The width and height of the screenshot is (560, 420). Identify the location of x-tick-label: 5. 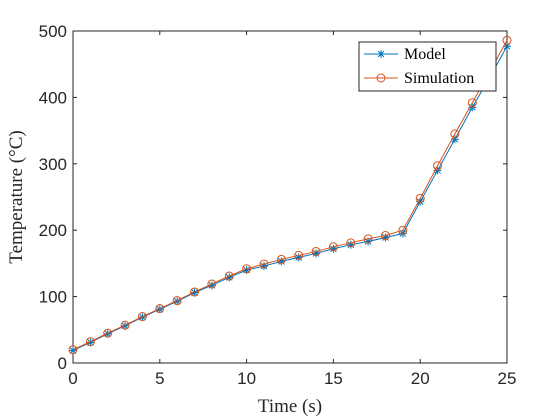
(159, 378).